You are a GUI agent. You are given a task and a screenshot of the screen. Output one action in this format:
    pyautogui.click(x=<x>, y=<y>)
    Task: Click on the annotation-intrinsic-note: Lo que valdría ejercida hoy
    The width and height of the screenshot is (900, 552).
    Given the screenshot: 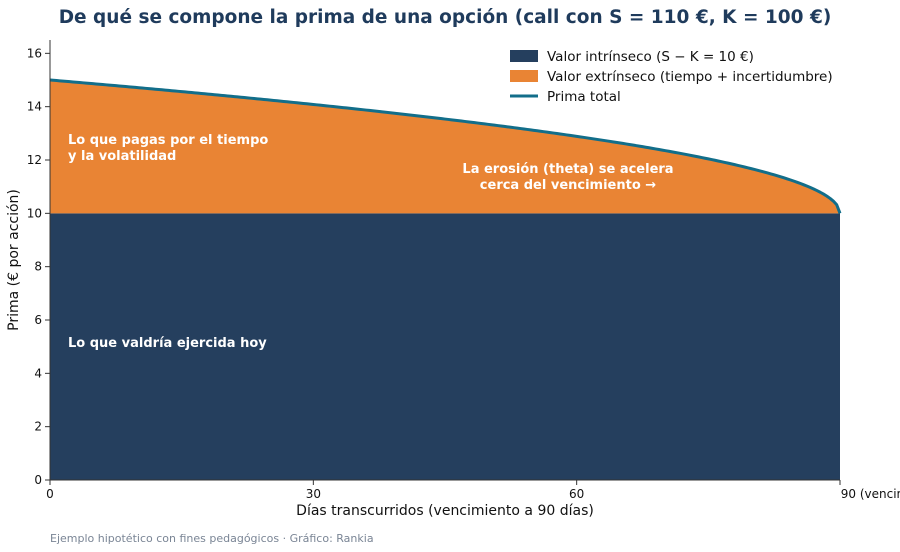 What is the action you would take?
    pyautogui.click(x=167, y=343)
    